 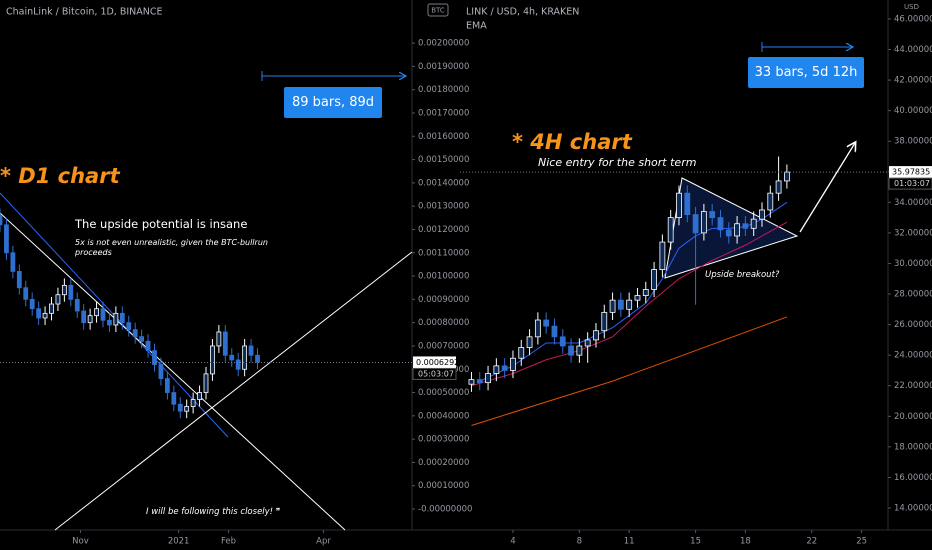 I want to click on x-tick-label: 15, so click(x=695, y=542).